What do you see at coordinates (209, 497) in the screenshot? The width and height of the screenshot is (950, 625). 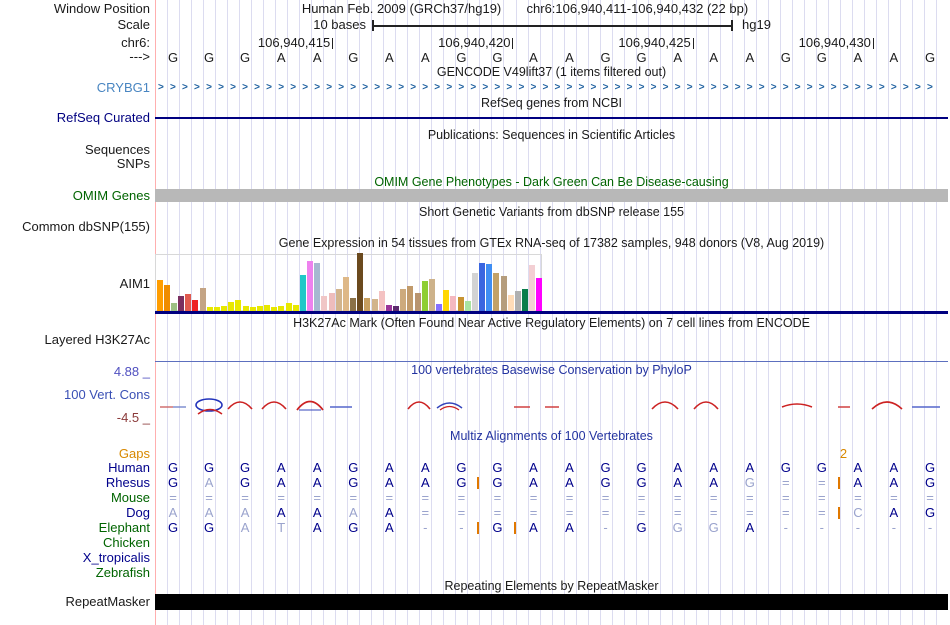 I see `alignment-base-mouse: =` at bounding box center [209, 497].